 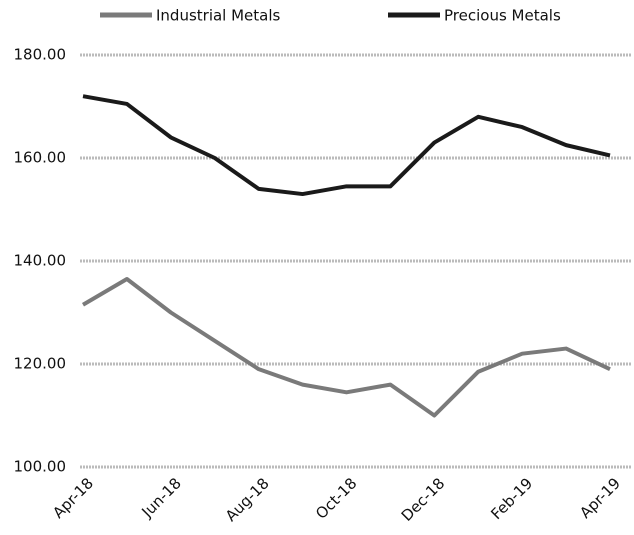 What do you see at coordinates (161, 497) in the screenshot?
I see `x-tick-label: Jun-18` at bounding box center [161, 497].